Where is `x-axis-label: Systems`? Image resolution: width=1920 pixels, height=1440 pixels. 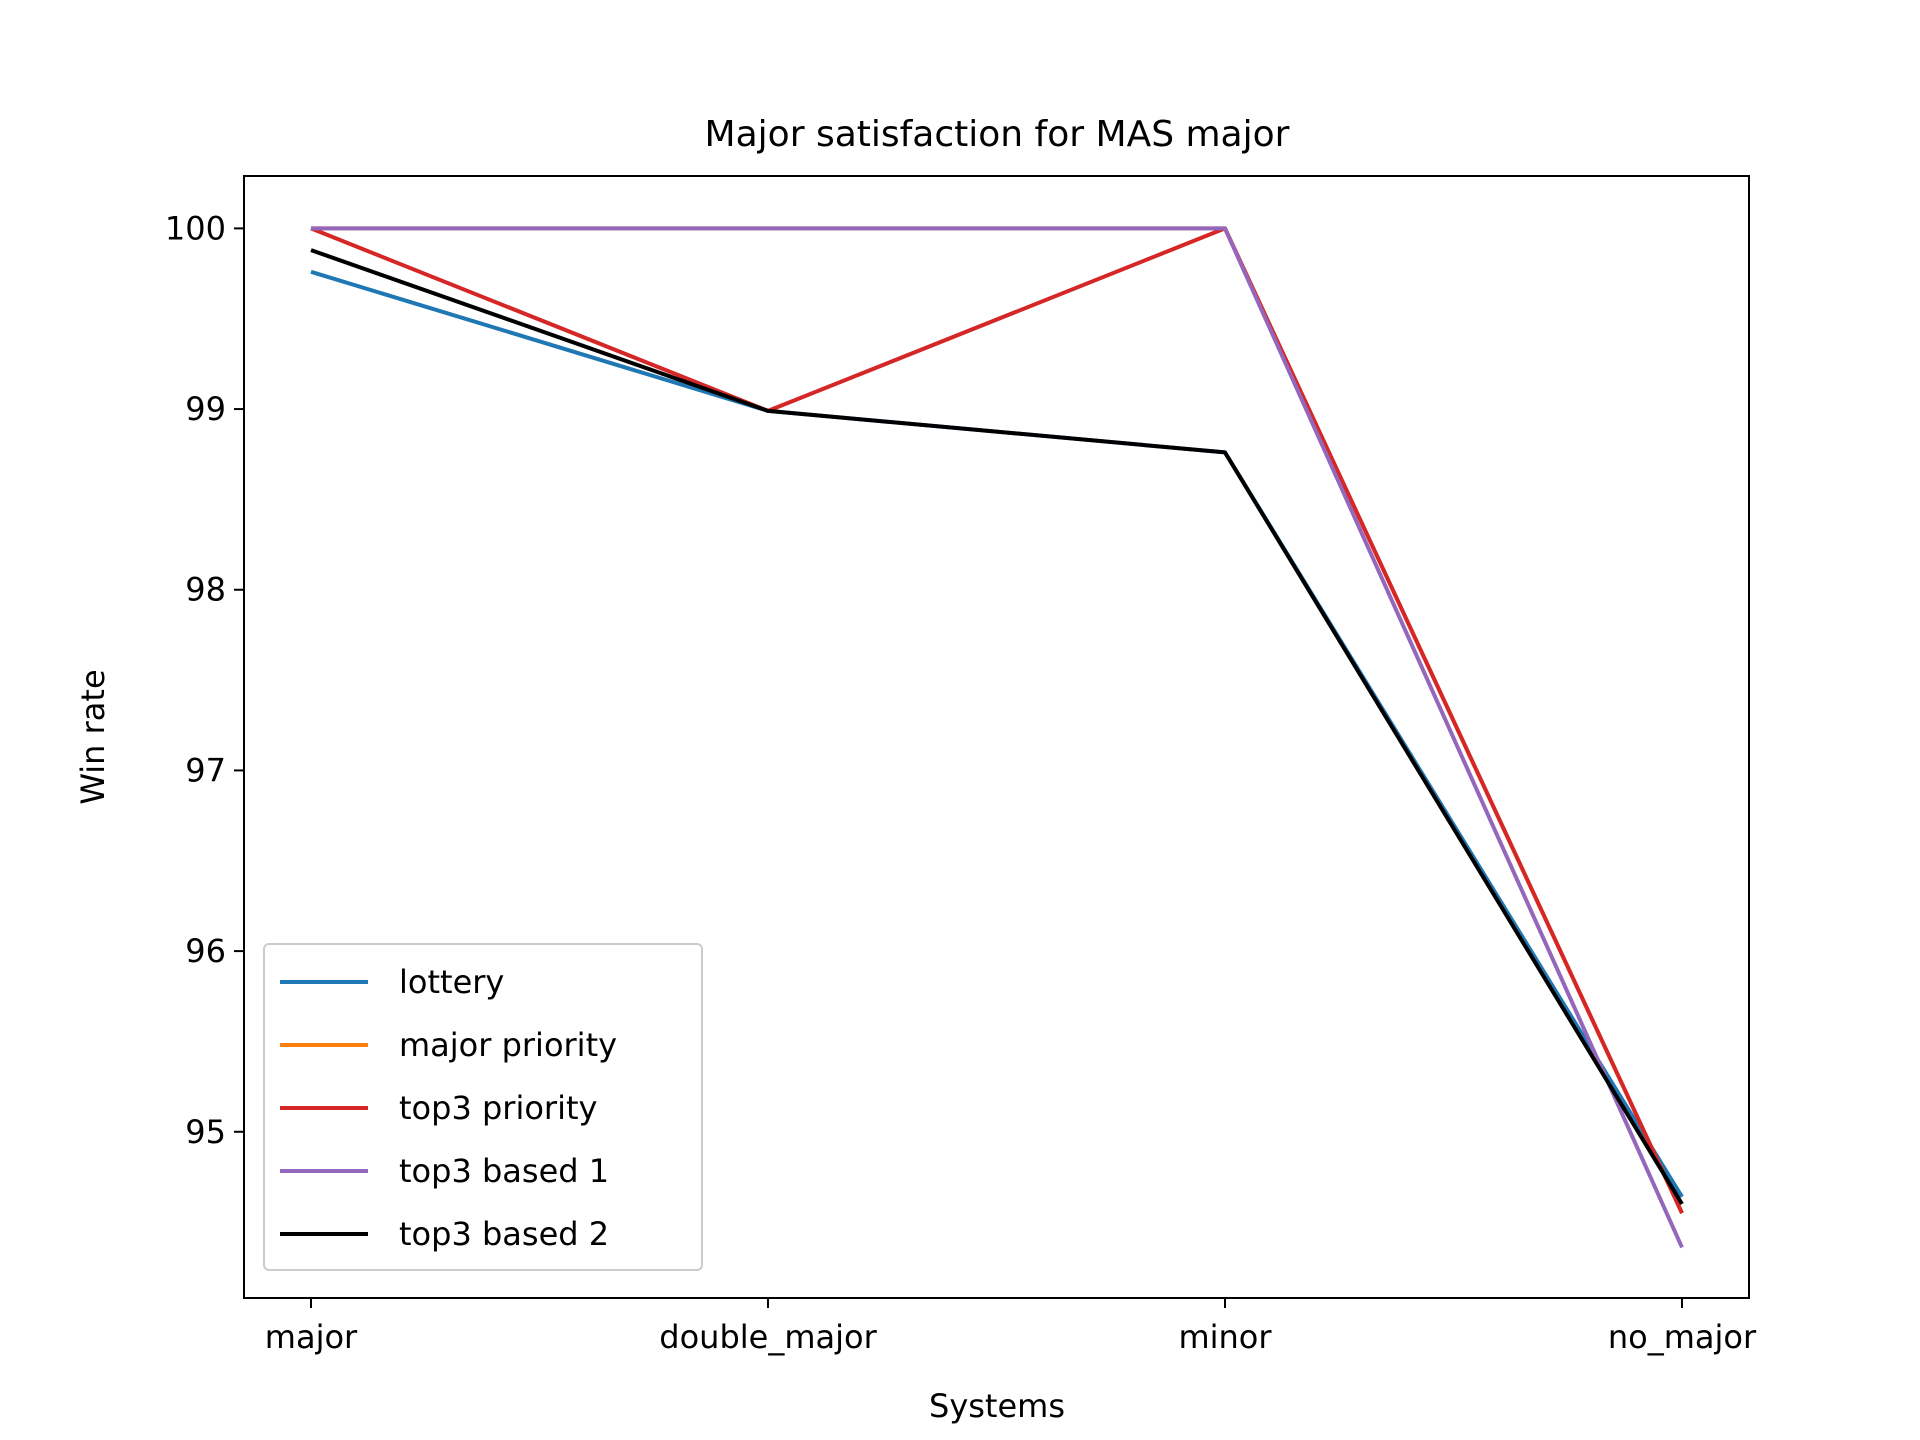 x-axis-label: Systems is located at coordinates (997, 1406).